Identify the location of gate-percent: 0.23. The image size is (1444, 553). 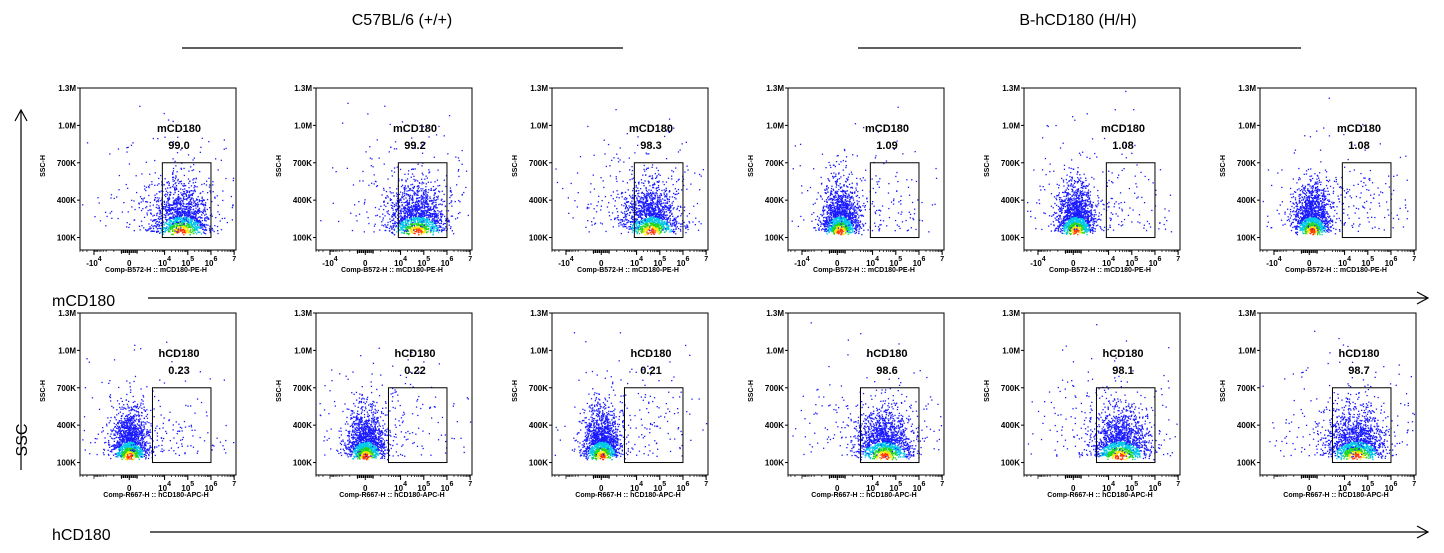
(178, 371).